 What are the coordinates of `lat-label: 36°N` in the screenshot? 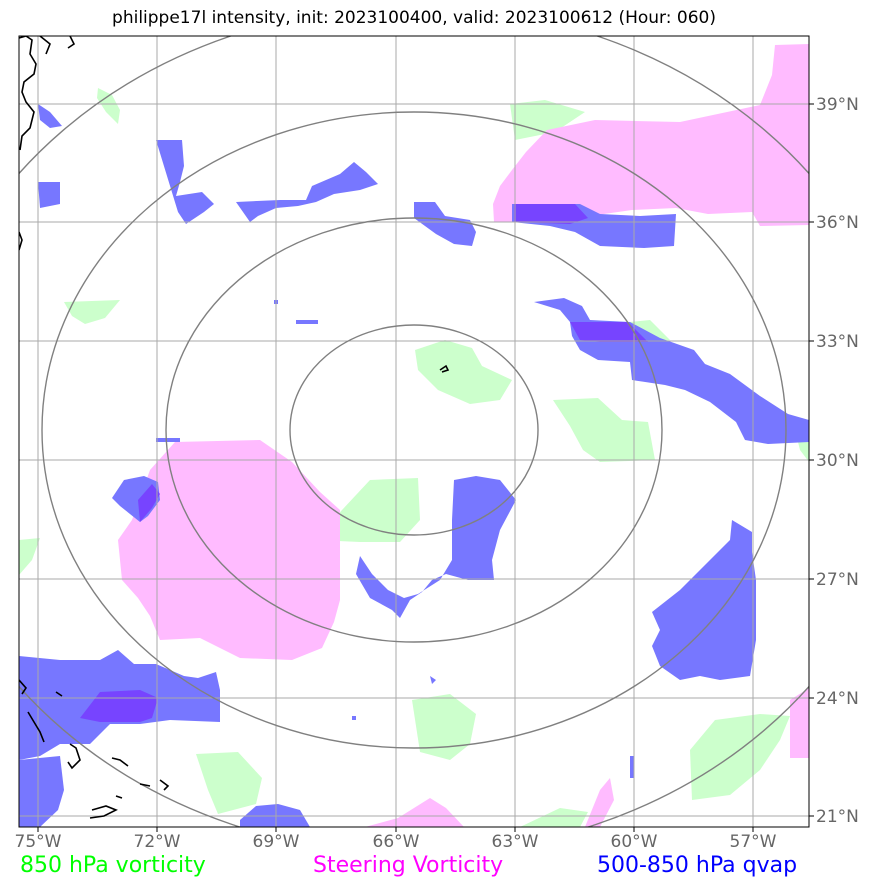 It's located at (837, 223).